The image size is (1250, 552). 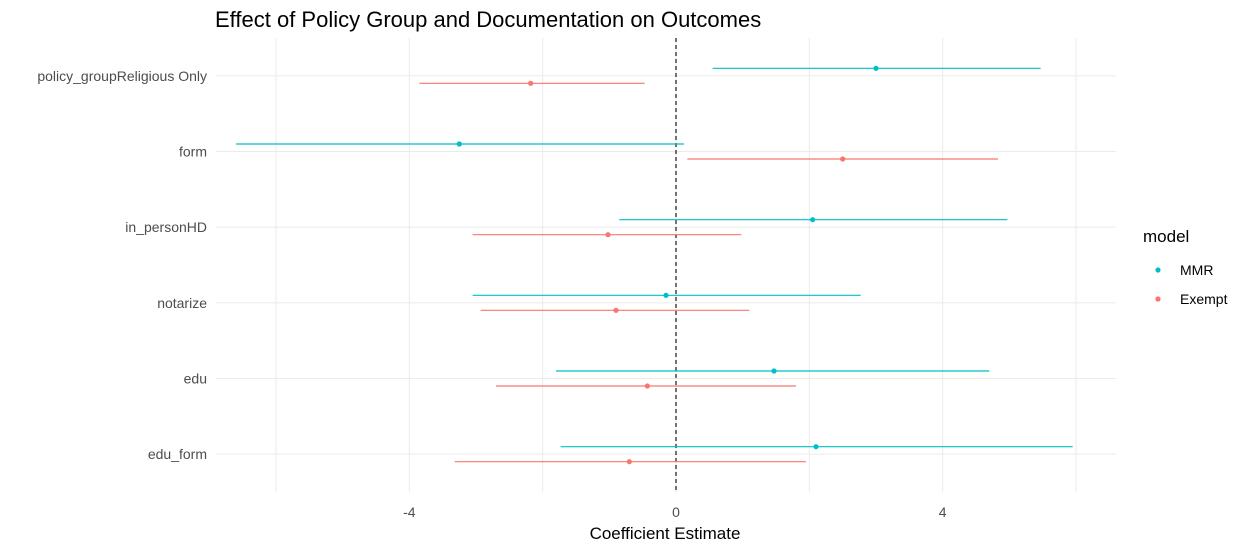 What do you see at coordinates (166, 227) in the screenshot?
I see `y-tick-label: in_personHD` at bounding box center [166, 227].